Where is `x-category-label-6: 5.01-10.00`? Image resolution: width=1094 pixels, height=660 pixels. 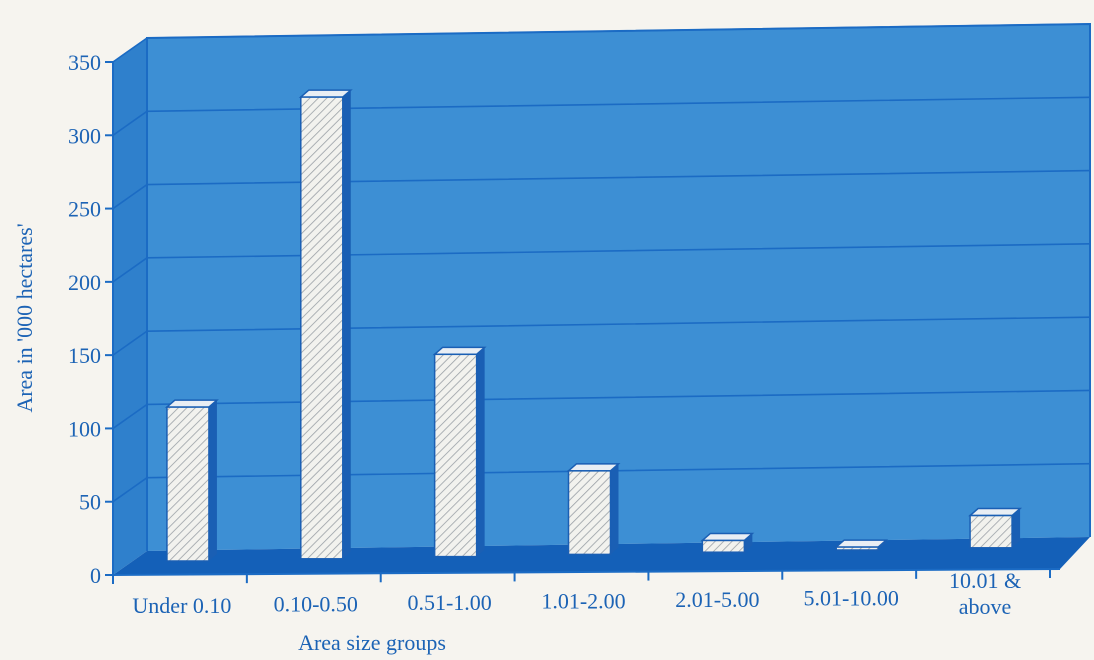 x-category-label-6: 5.01-10.00 is located at coordinates (851, 598).